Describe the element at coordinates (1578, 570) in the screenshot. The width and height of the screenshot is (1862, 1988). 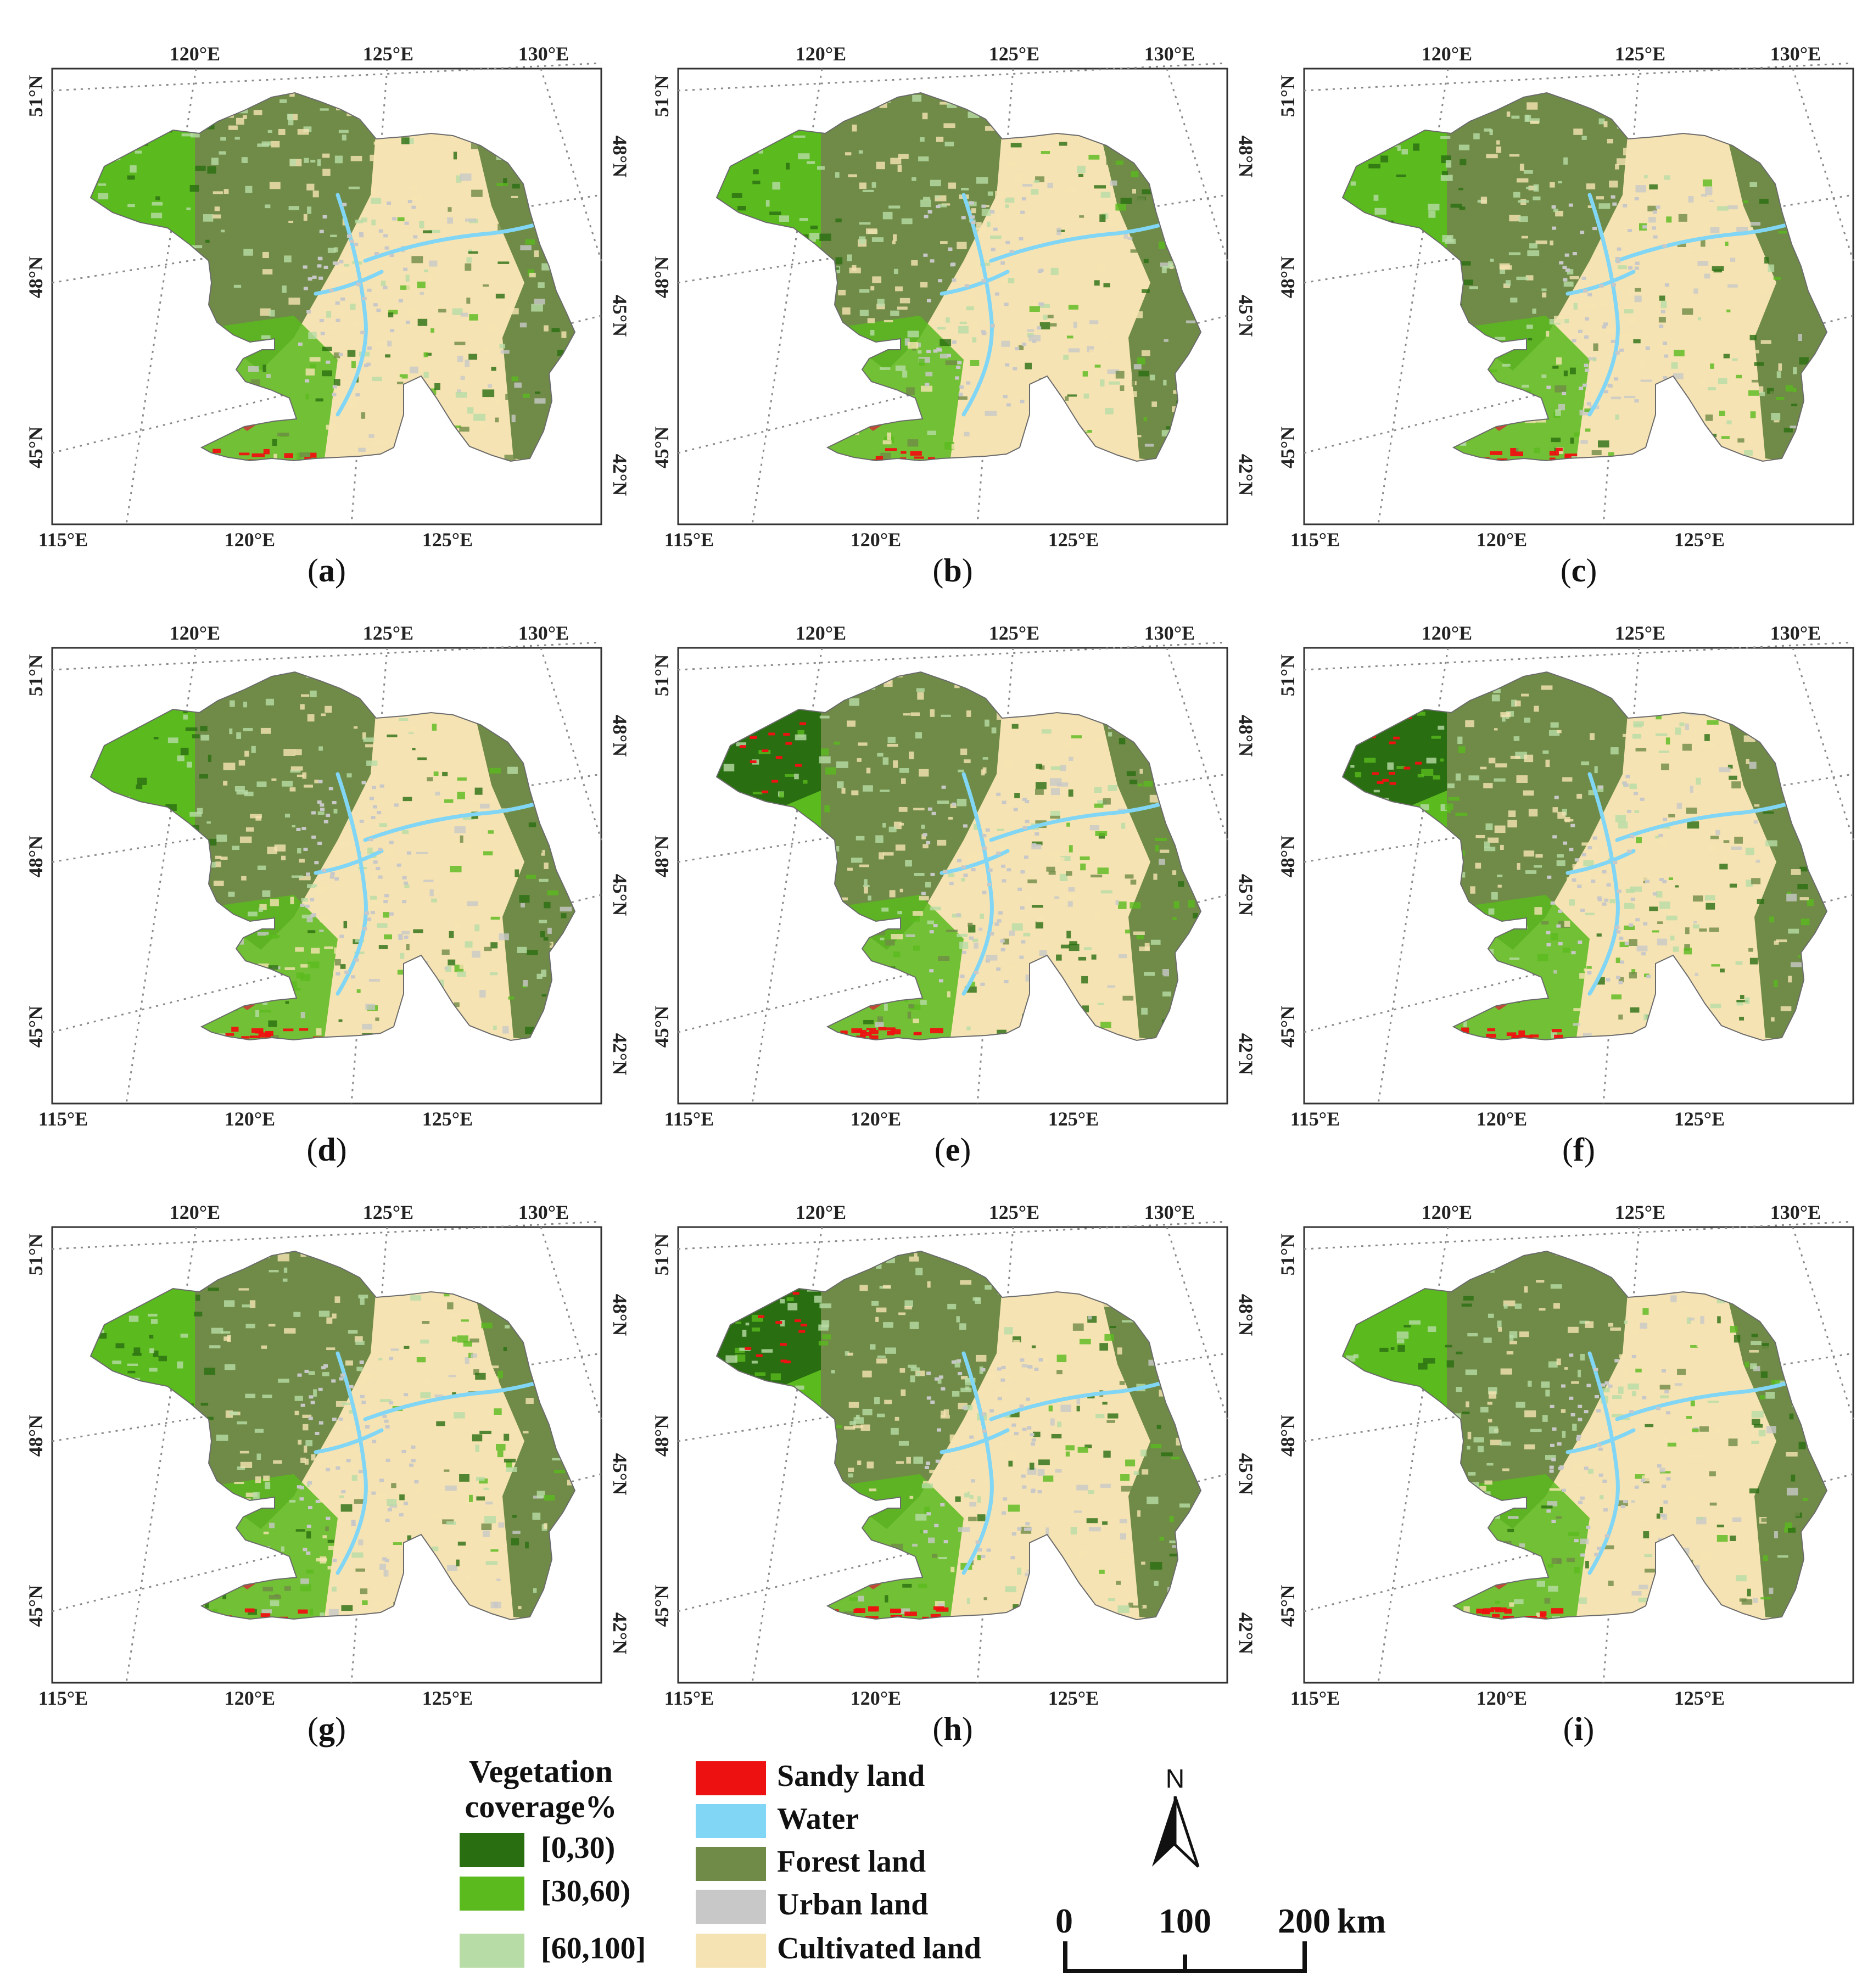
I see `panel-caption-c: (c)` at that location.